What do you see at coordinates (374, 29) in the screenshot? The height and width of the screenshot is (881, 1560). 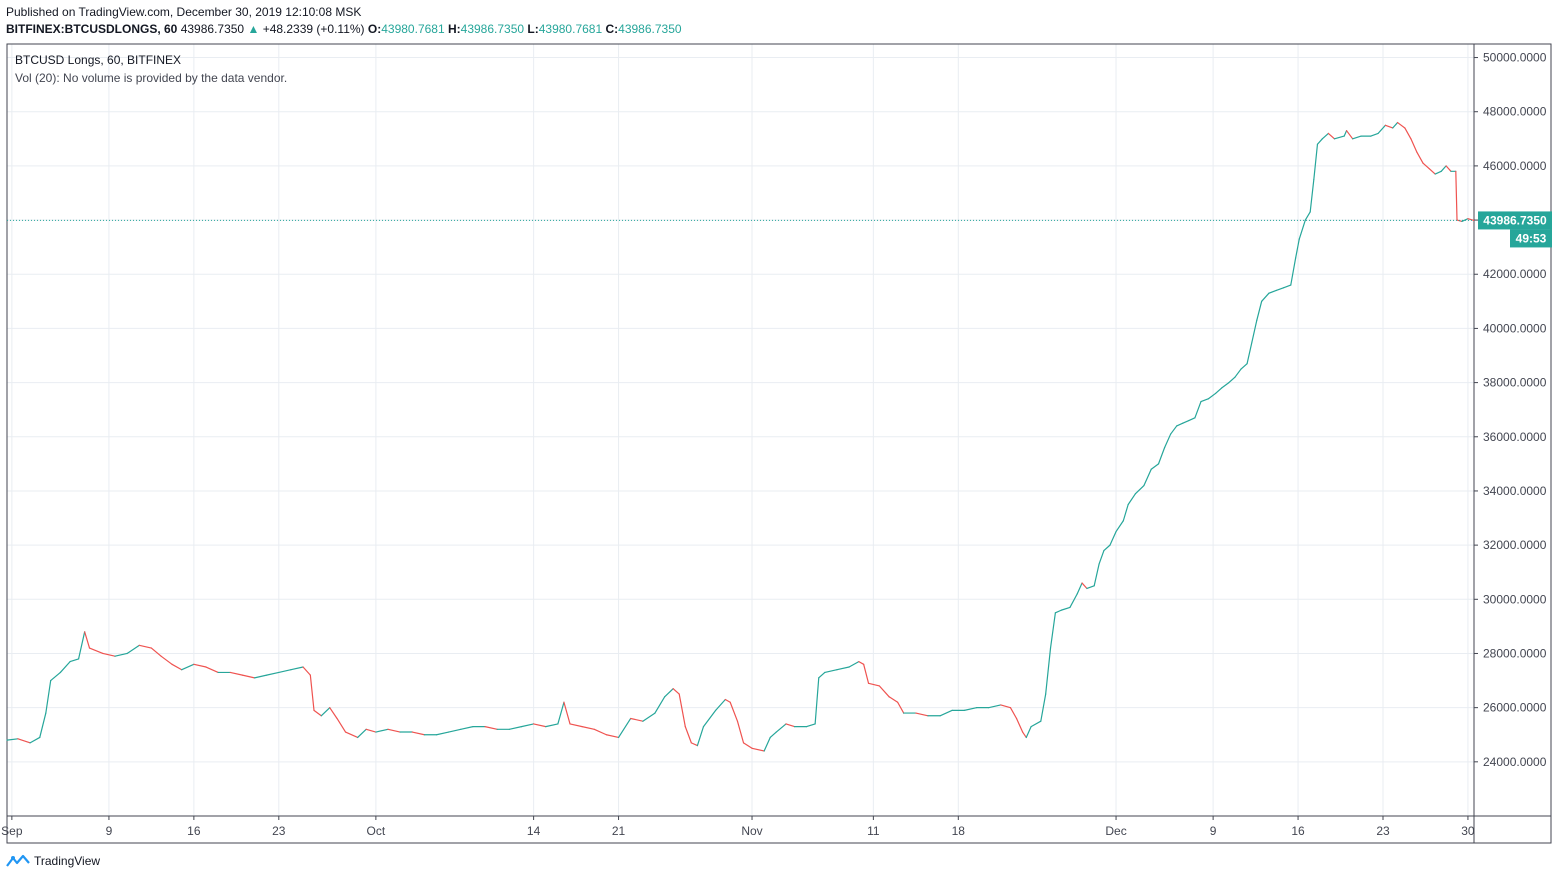 I see `open-label: O:` at bounding box center [374, 29].